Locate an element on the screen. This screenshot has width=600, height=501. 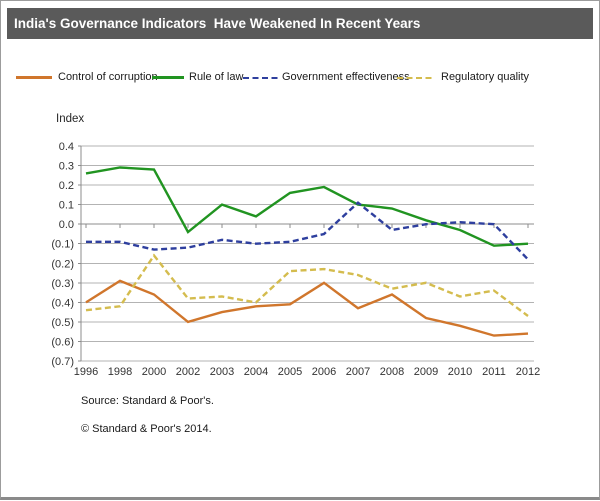
y-tick-label: (0.4) is located at coordinates (62, 303).